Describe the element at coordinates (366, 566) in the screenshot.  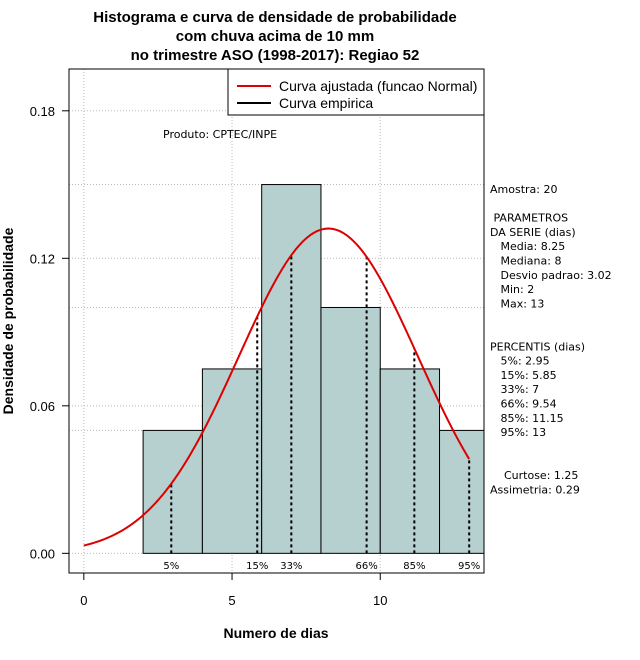
I see `percentile-label-4: 66%` at that location.